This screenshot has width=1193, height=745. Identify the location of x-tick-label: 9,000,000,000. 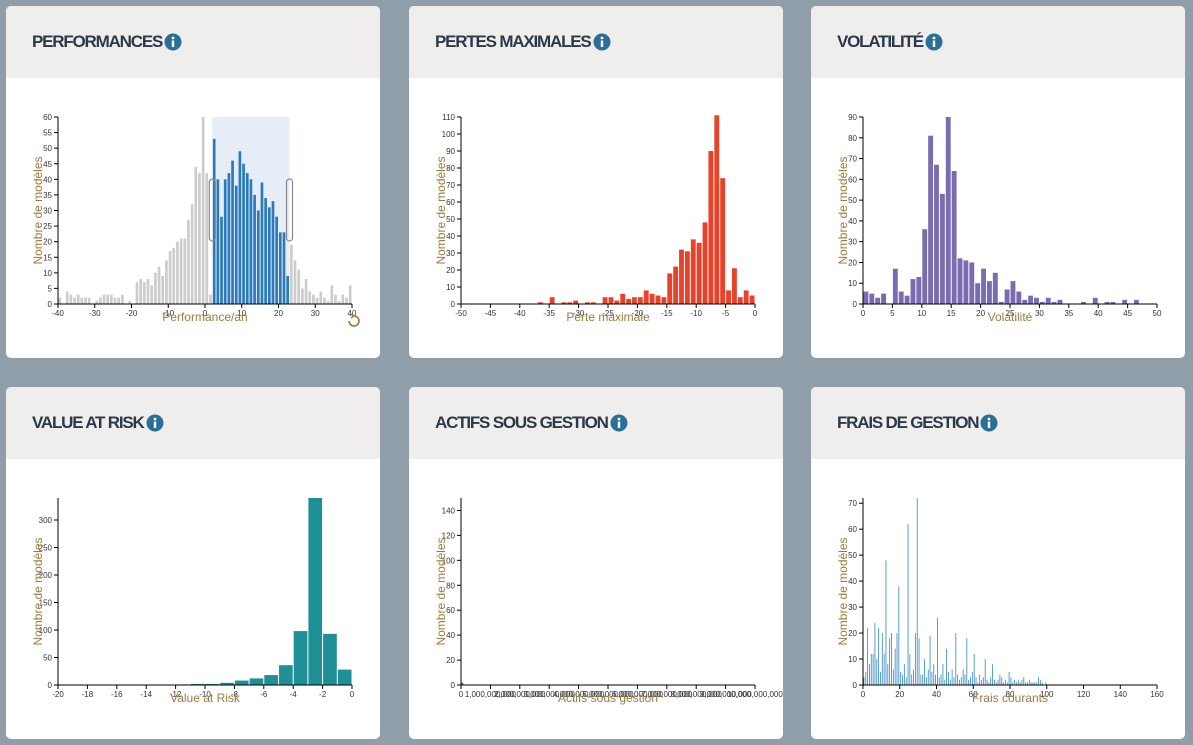
(726, 694).